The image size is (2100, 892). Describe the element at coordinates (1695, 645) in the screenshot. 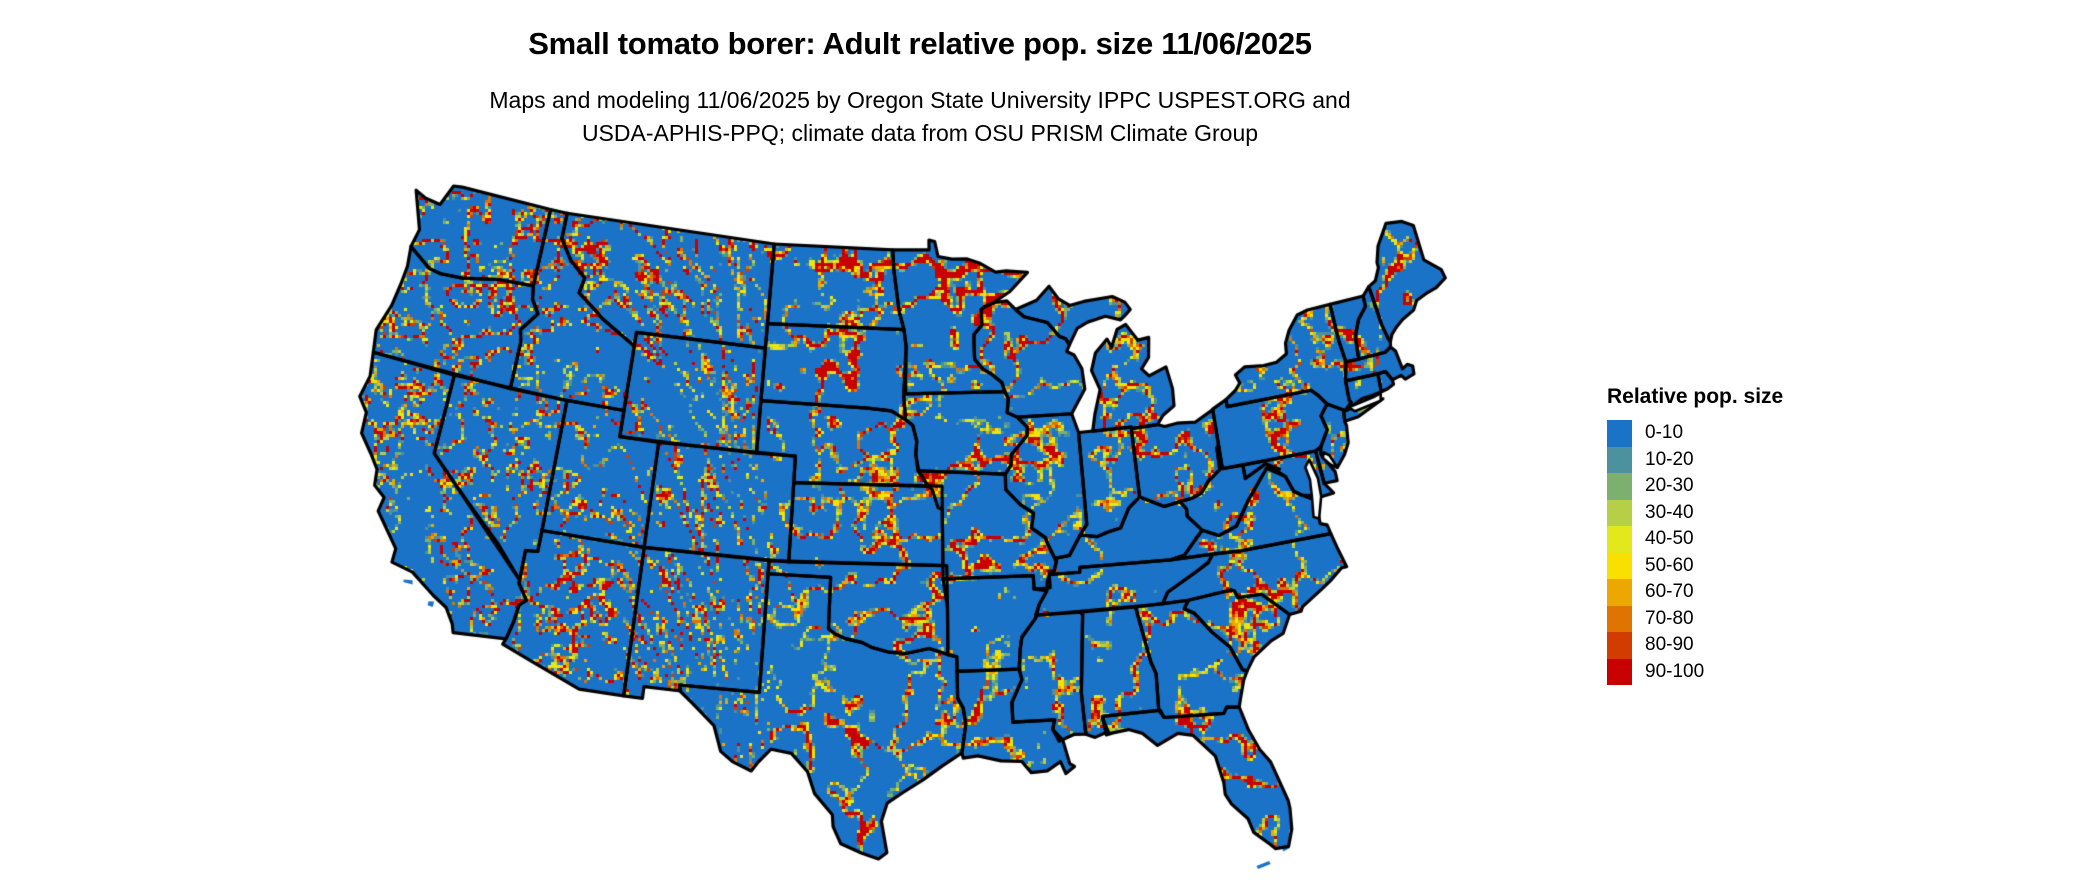

I see `legend-item: 80-90` at that location.